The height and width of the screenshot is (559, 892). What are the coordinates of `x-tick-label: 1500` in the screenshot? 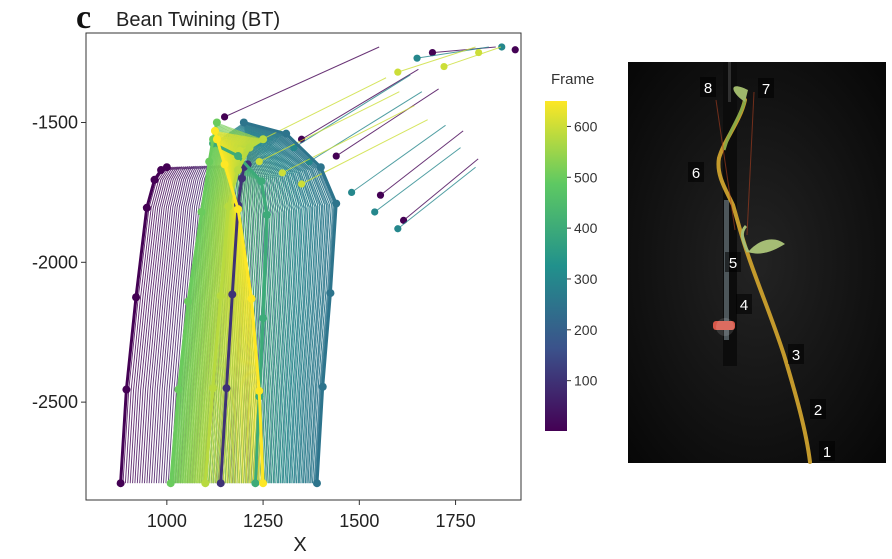 It's located at (359, 521).